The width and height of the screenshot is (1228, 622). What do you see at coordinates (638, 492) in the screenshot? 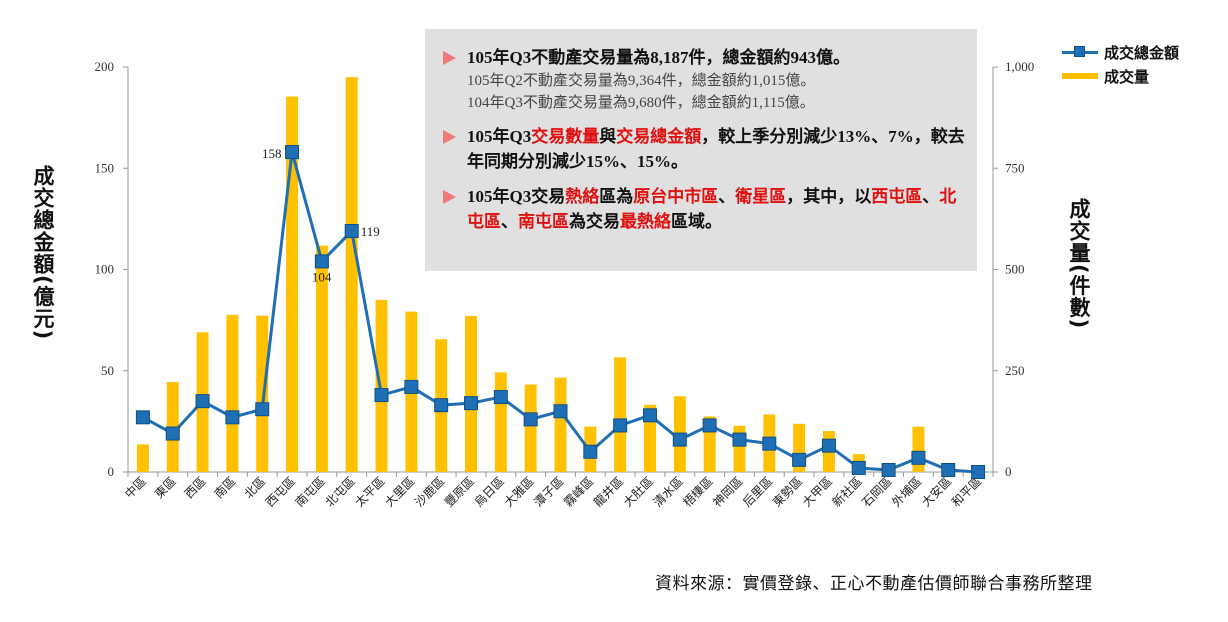
I see `x-tick-label: 大肚區` at bounding box center [638, 492].